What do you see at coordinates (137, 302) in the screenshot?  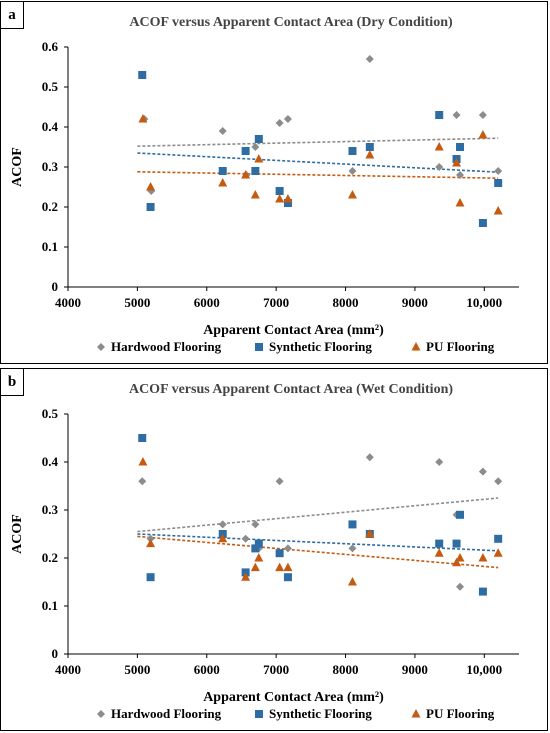 I see `x-tick-label: 5000` at bounding box center [137, 302].